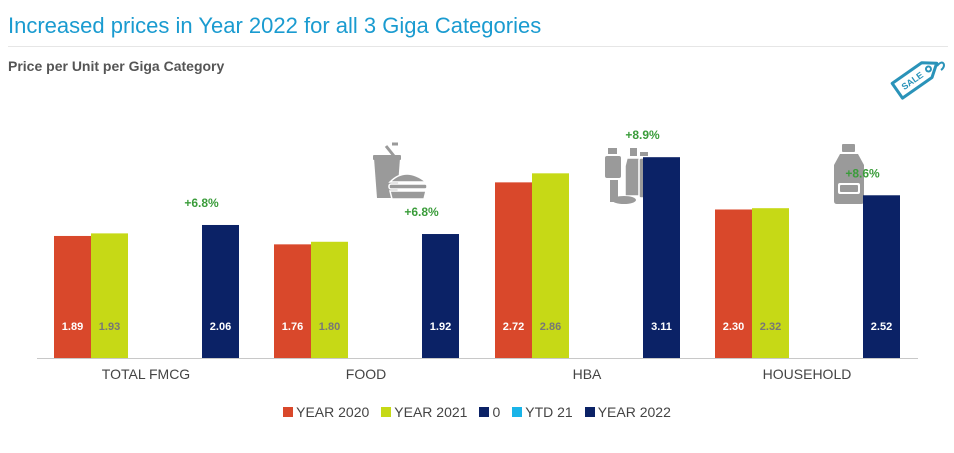 This screenshot has height=453, width=954. What do you see at coordinates (366, 374) in the screenshot?
I see `category-tick-label: FOOD` at bounding box center [366, 374].